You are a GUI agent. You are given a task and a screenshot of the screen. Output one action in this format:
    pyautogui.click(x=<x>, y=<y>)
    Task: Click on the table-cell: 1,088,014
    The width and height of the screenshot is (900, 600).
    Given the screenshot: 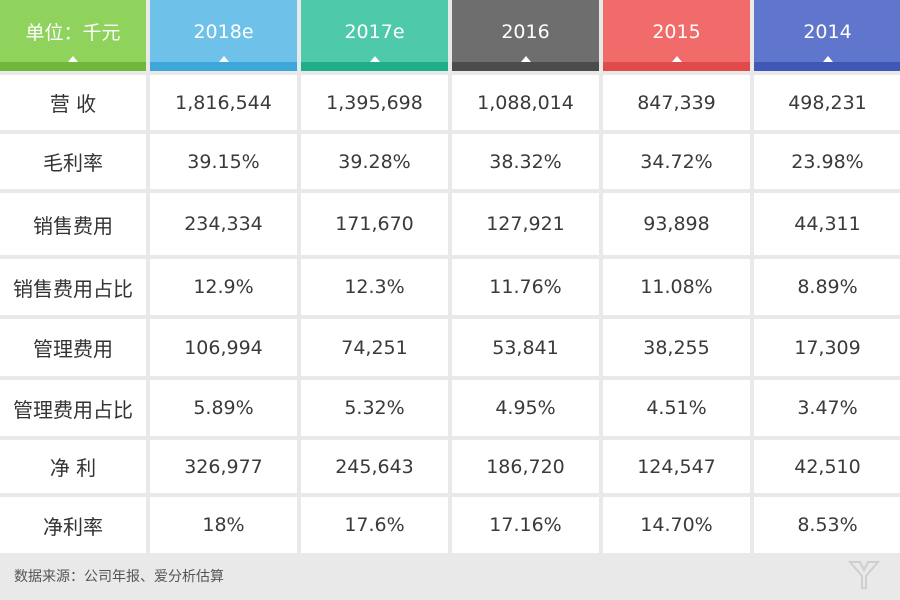 What is the action you would take?
    pyautogui.click(x=525, y=102)
    